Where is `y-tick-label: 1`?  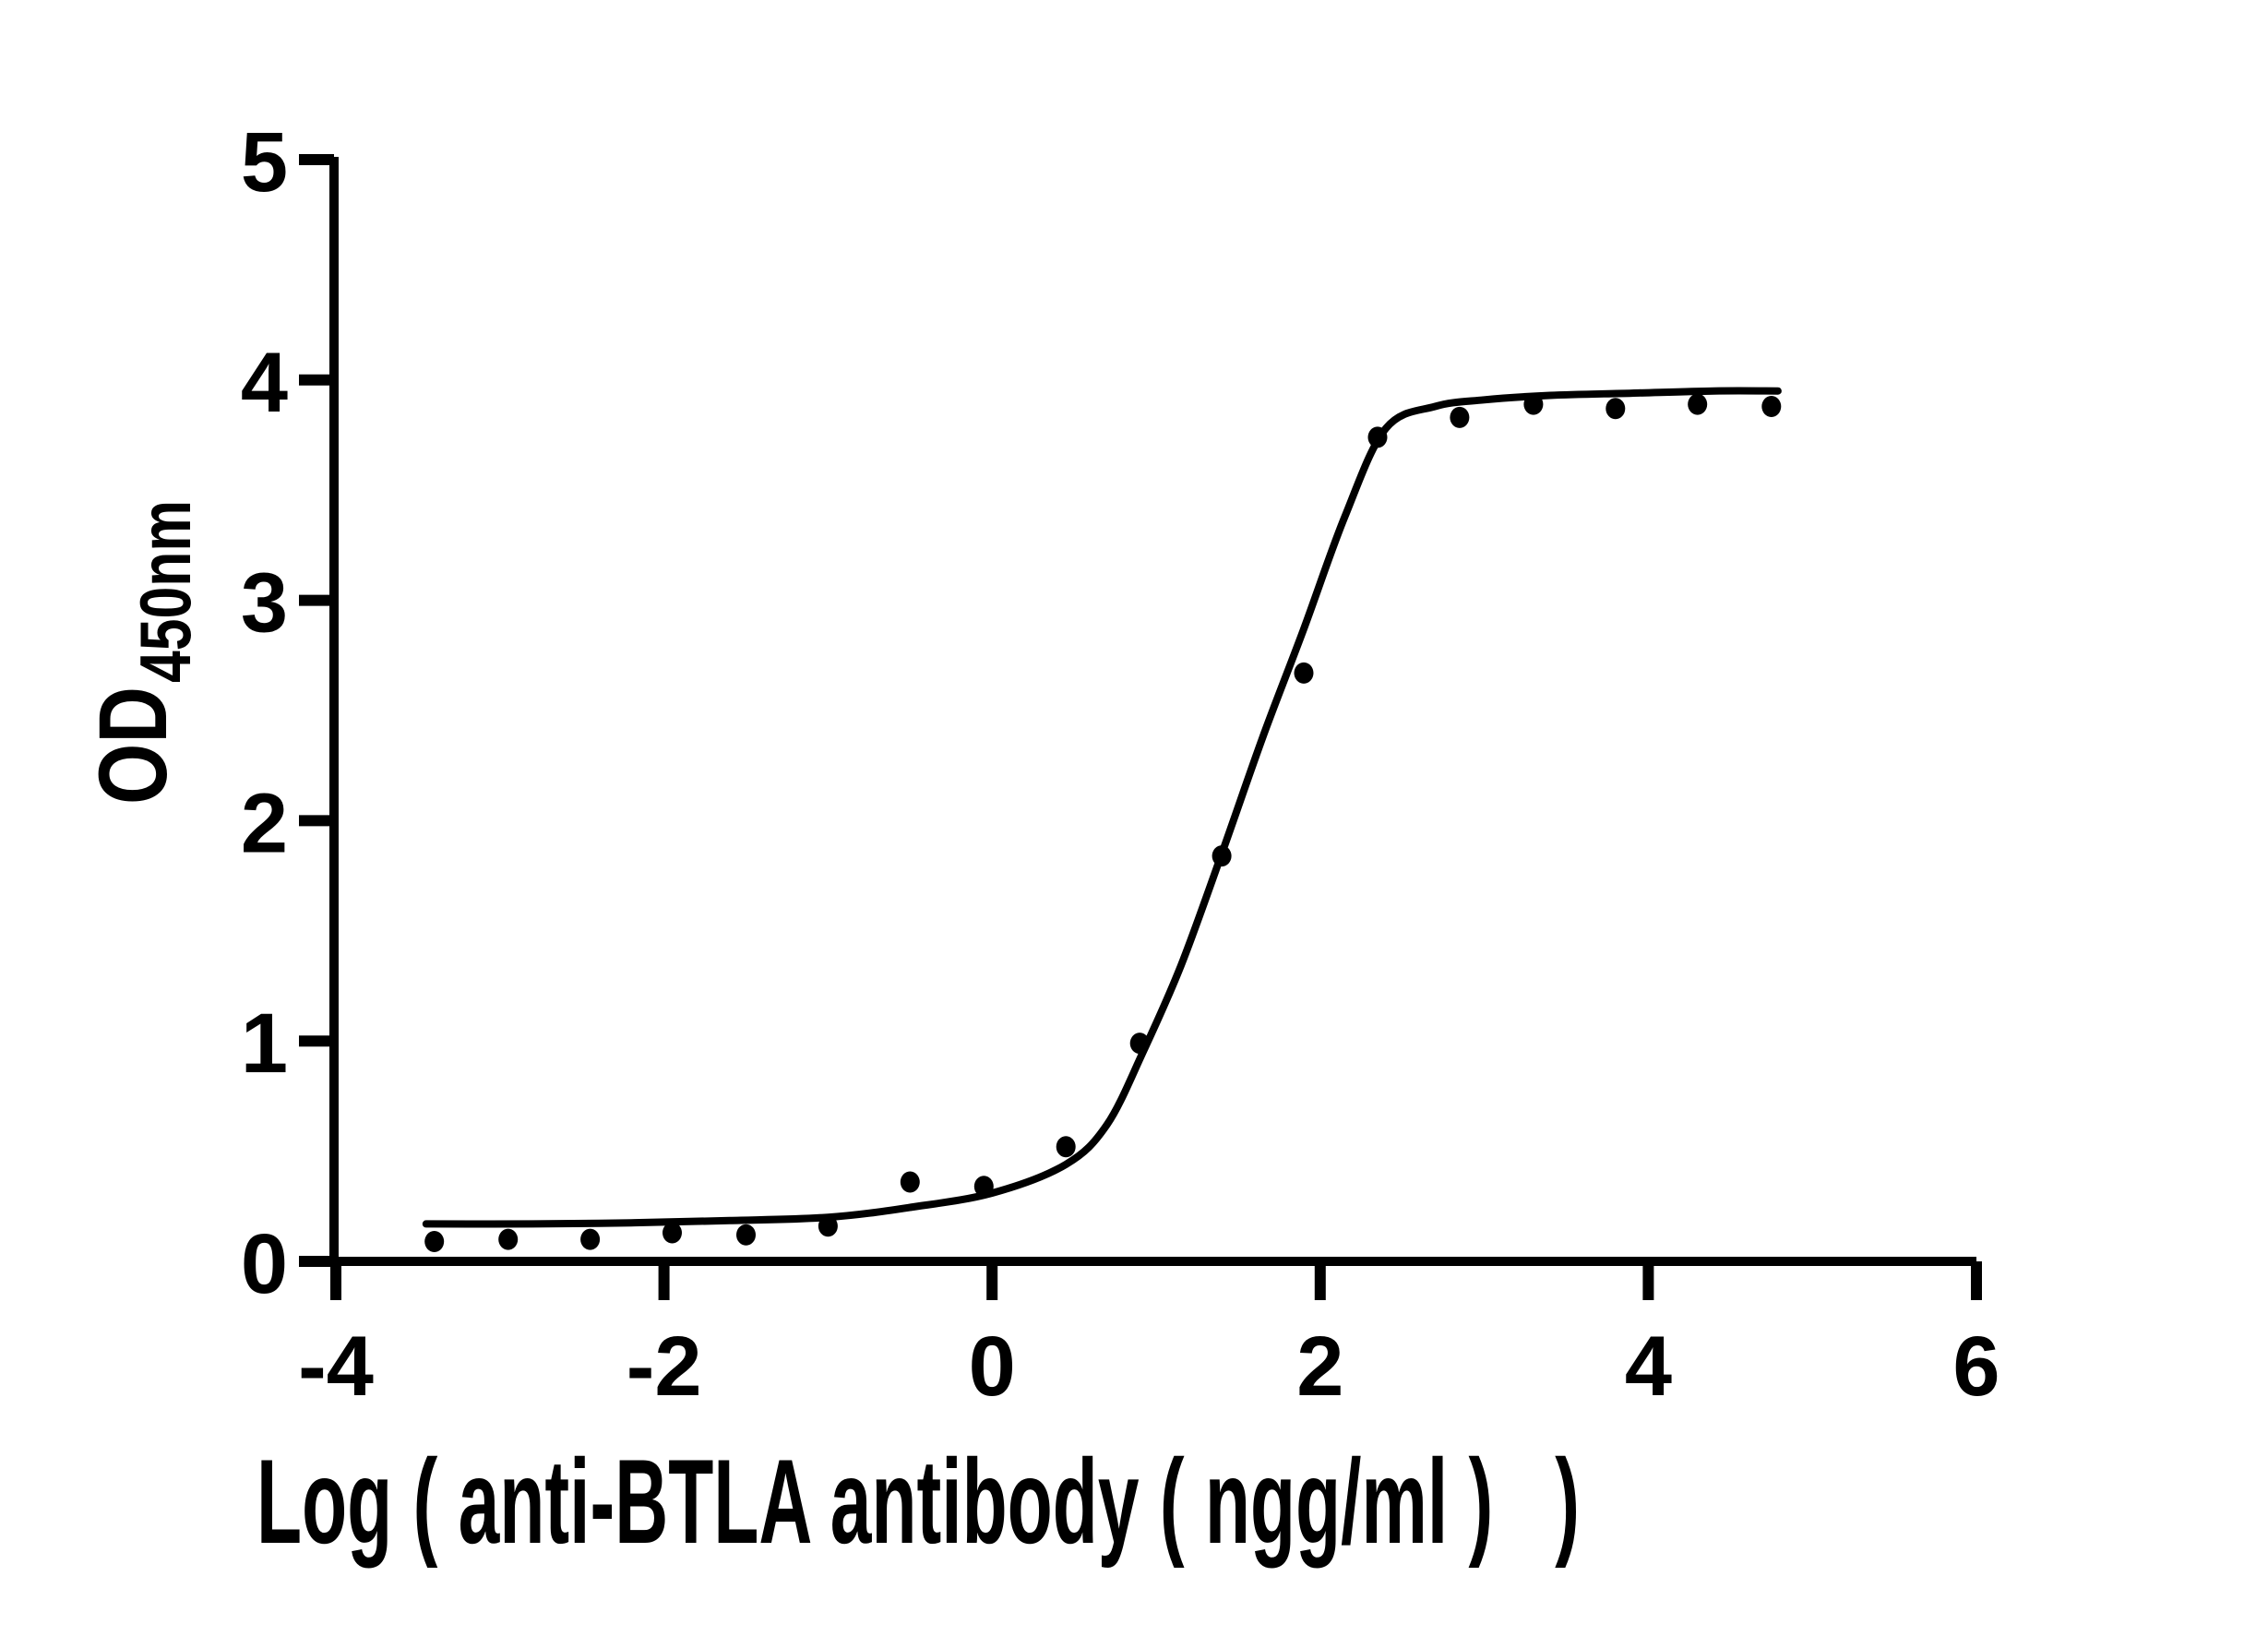 y-tick-label: 1 is located at coordinates (264, 1044).